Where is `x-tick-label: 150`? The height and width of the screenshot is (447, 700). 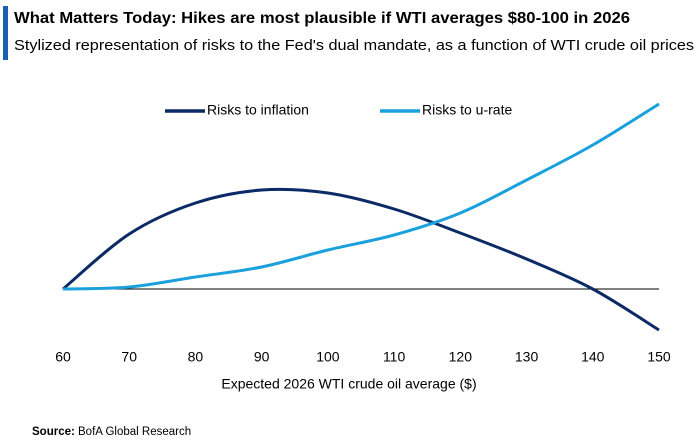
x-tick-label: 150 is located at coordinates (659, 357).